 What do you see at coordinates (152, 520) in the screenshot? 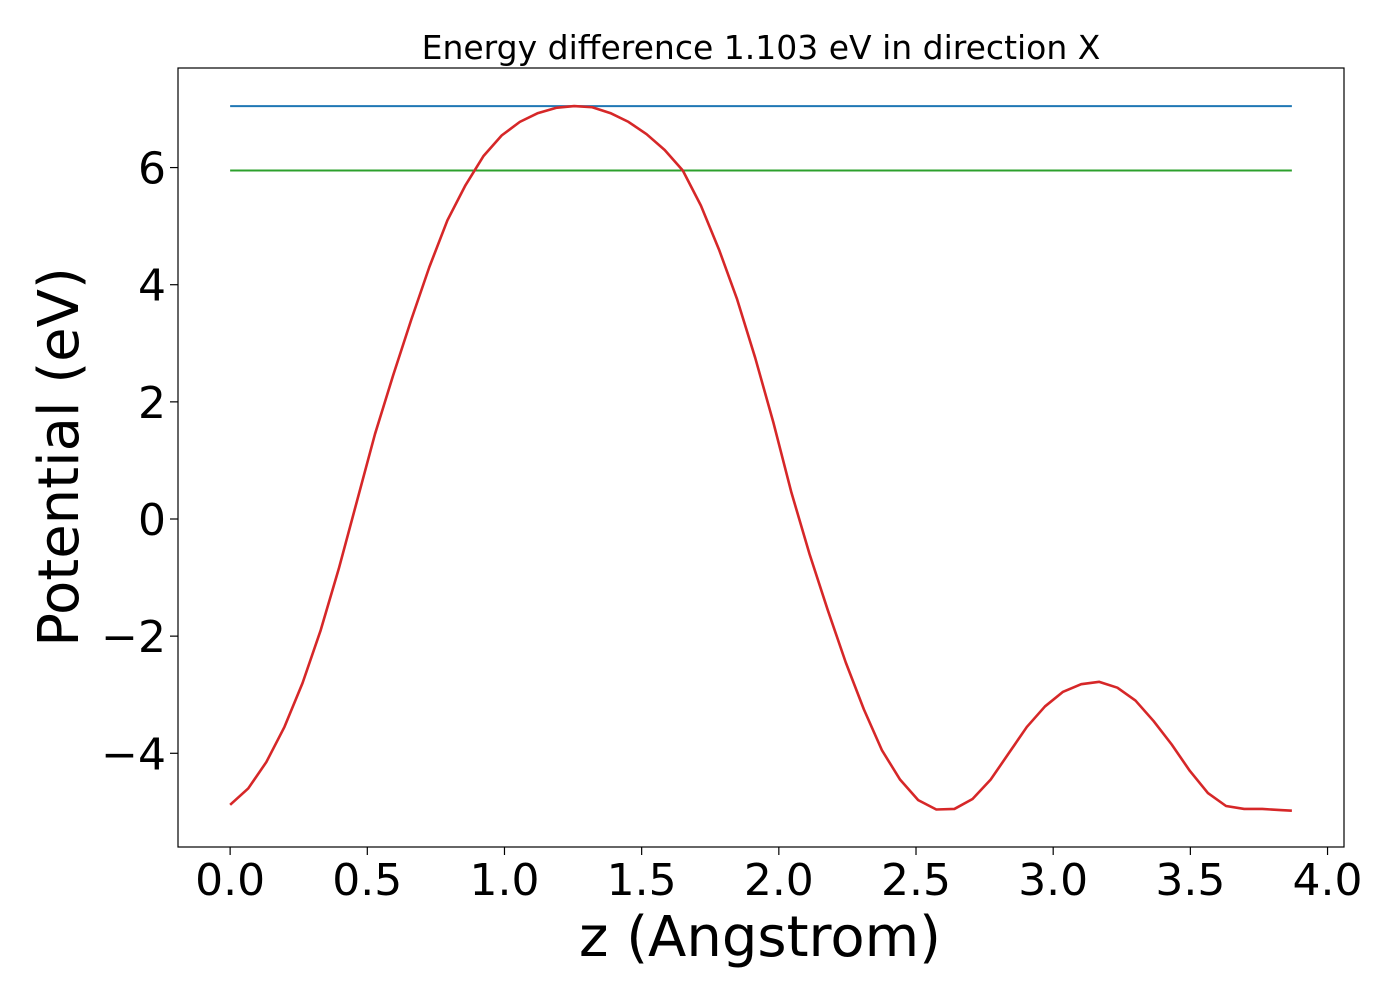
I see `y-tick-label: 0` at bounding box center [152, 520].